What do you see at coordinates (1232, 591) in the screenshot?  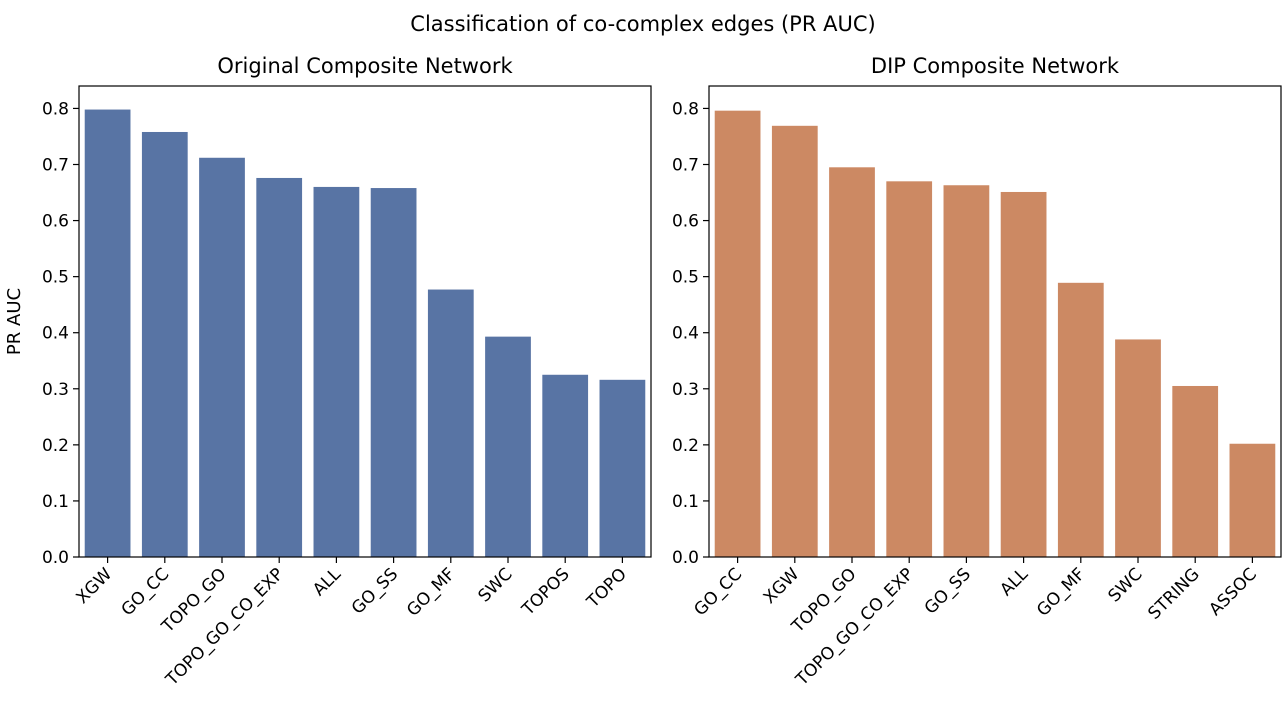 I see `x-tick-label-assoc: ASSOC` at bounding box center [1232, 591].